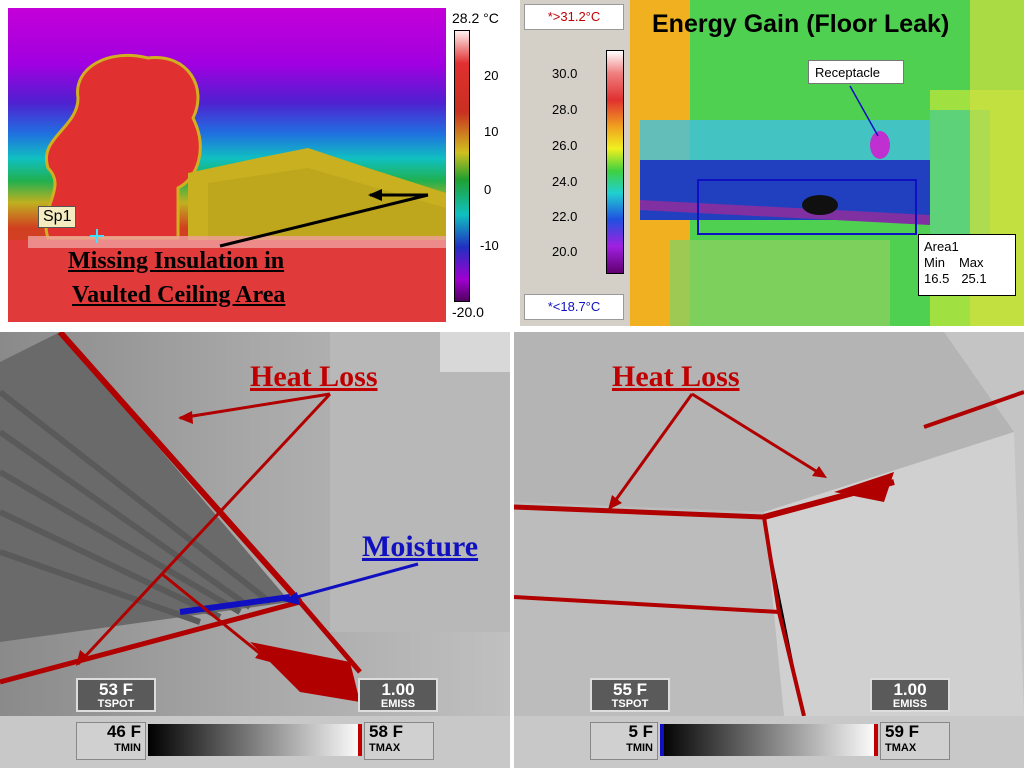  I want to click on tmax-readout-left: 58 F TMAX, so click(399, 741).